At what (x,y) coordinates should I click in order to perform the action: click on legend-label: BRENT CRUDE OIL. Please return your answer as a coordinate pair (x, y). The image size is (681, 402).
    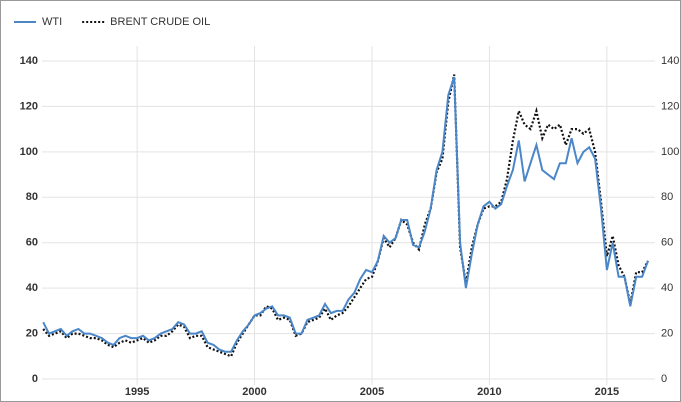
    Looking at the image, I should click on (160, 22).